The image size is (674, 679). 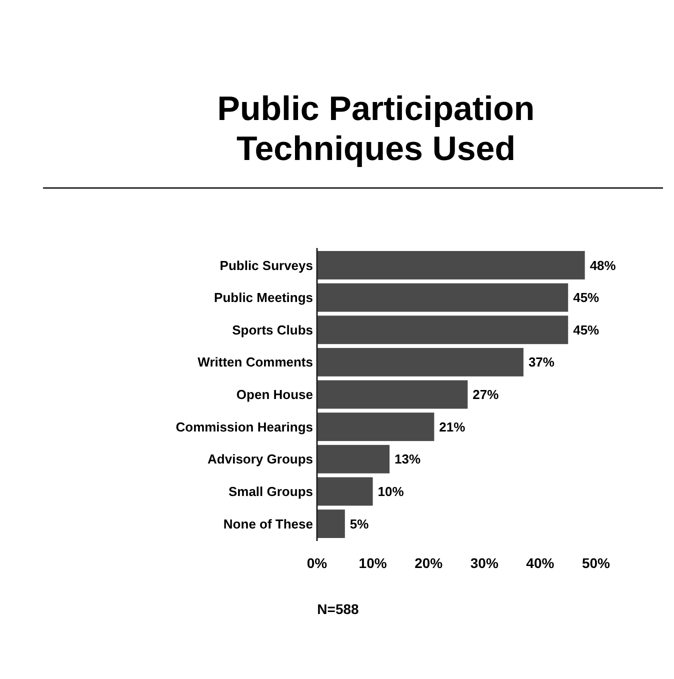 I want to click on y-tick-label: Written Comments, so click(x=255, y=362).